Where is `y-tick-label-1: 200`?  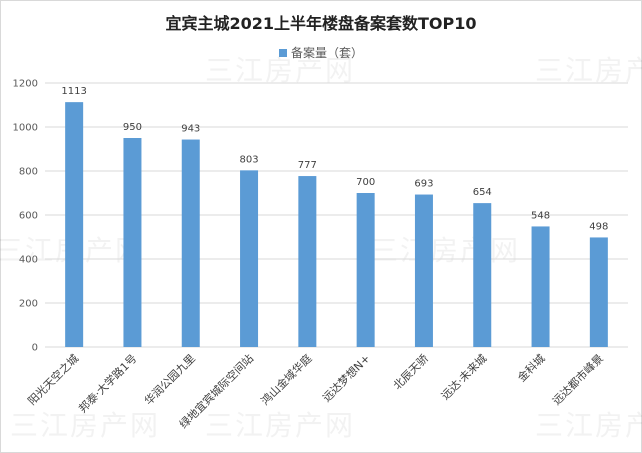 y-tick-label-1: 200 is located at coordinates (28, 304).